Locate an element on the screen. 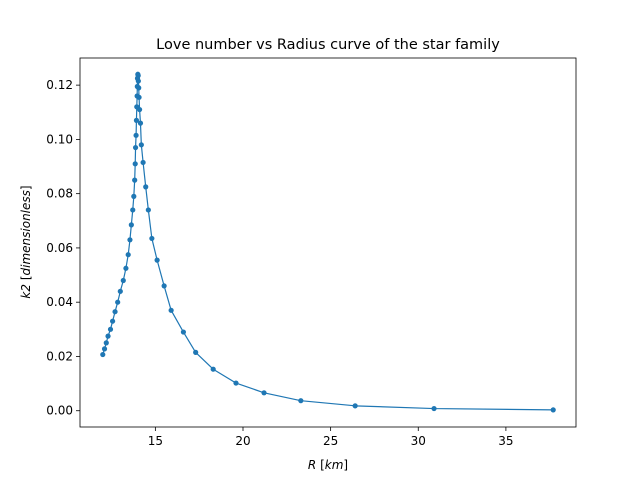  x-tick-label: 20 is located at coordinates (242, 441).